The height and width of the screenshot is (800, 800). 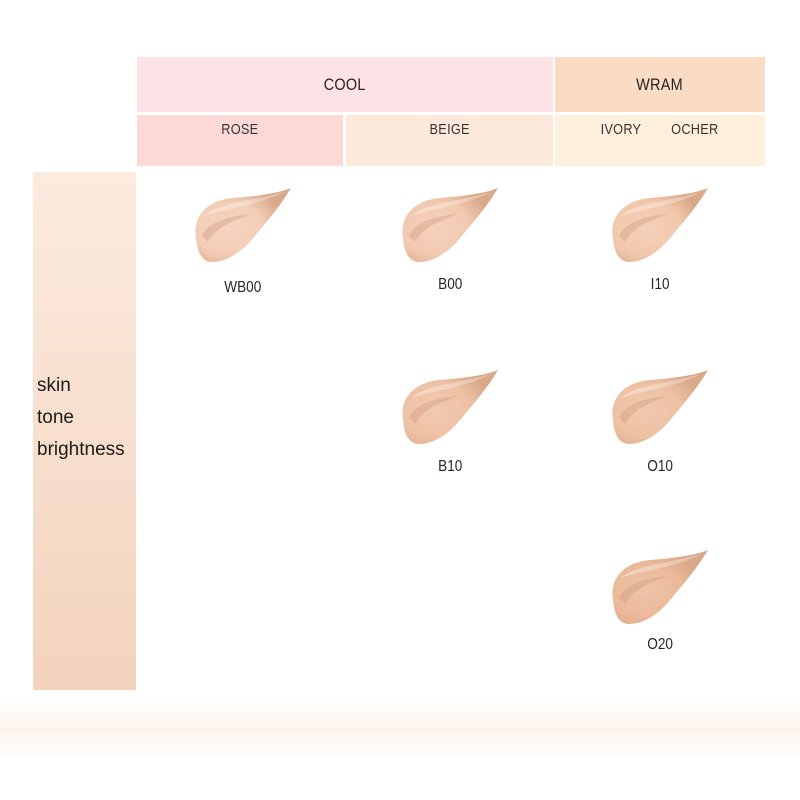 What do you see at coordinates (695, 129) in the screenshot?
I see `subheader-ocher: OCHER` at bounding box center [695, 129].